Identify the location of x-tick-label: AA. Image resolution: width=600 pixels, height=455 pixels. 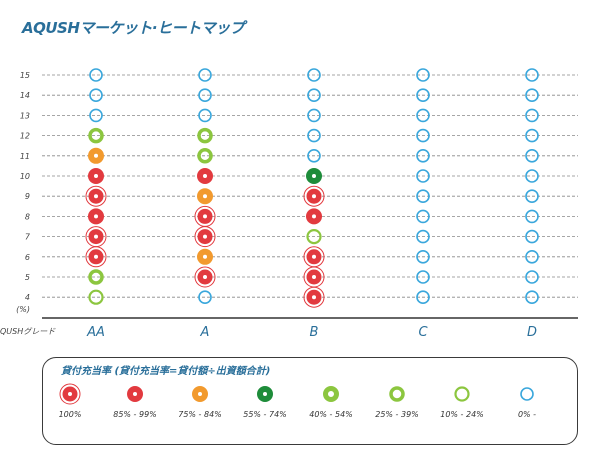
(95, 332).